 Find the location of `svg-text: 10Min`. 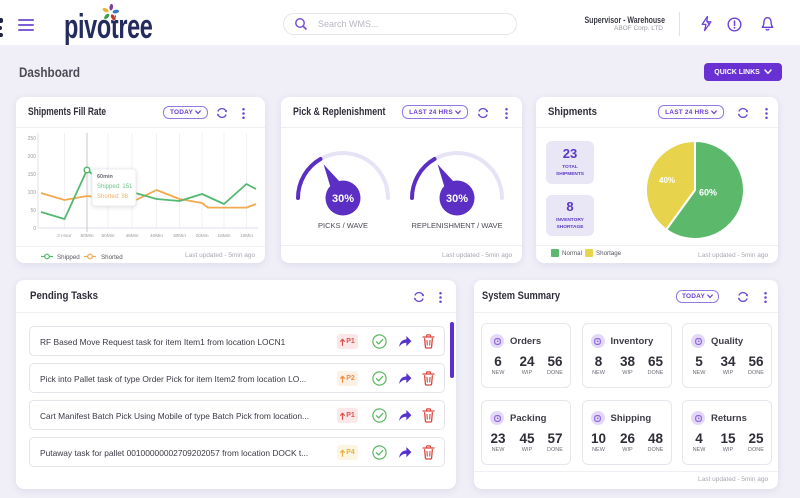

svg-text: 10Min is located at coordinates (246, 236).